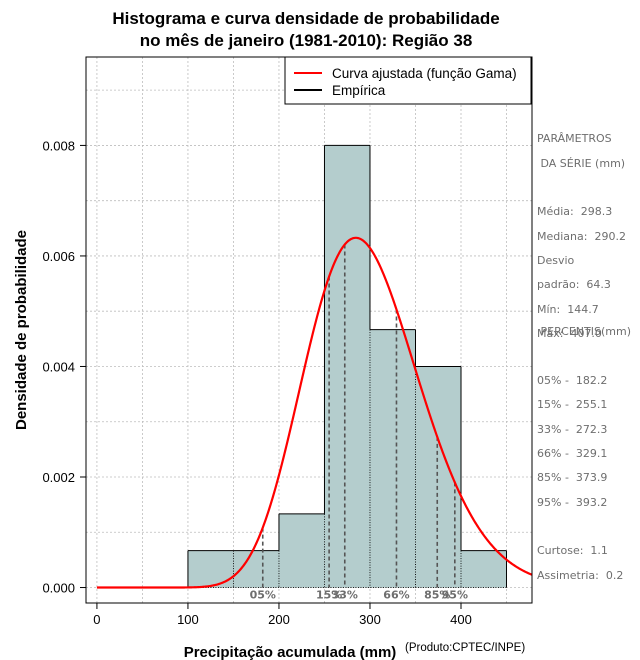 The image size is (640, 660). I want to click on percentil-66: 66% - 329.1, so click(572, 454).